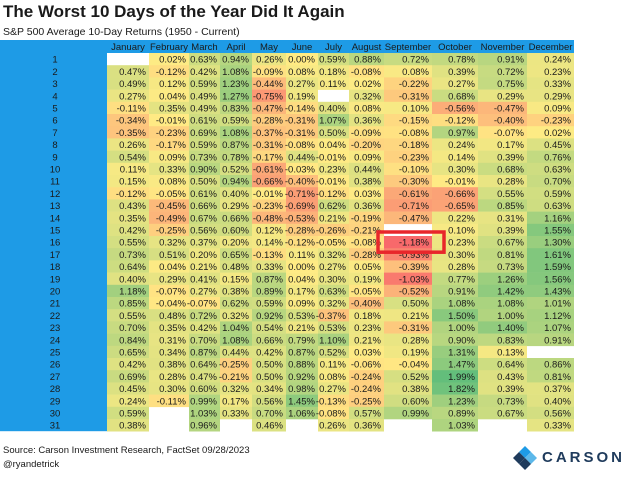 This screenshot has height=477, width=624. What do you see at coordinates (300, 206) in the screenshot?
I see `cell-value: -0.69%` at bounding box center [300, 206].